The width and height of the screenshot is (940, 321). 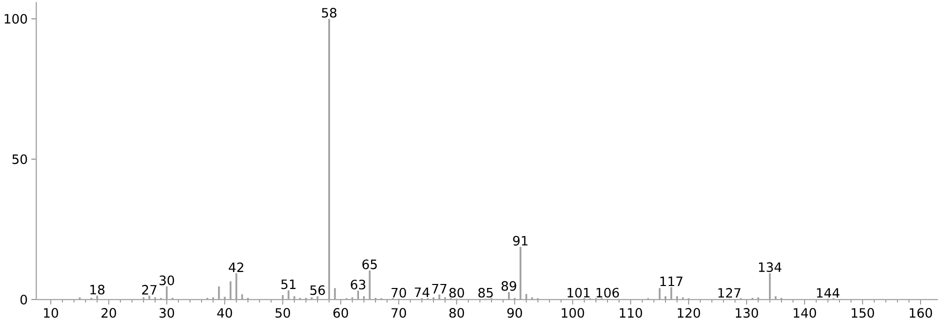 I want to click on annotation: 51, so click(x=288, y=284).